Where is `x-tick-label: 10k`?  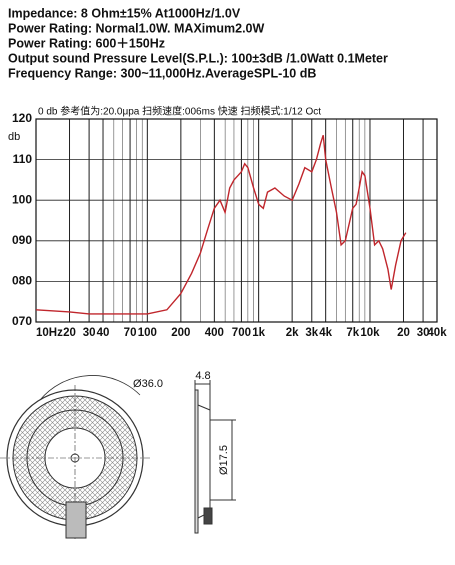
x-tick-label: 10k is located at coordinates (370, 333).